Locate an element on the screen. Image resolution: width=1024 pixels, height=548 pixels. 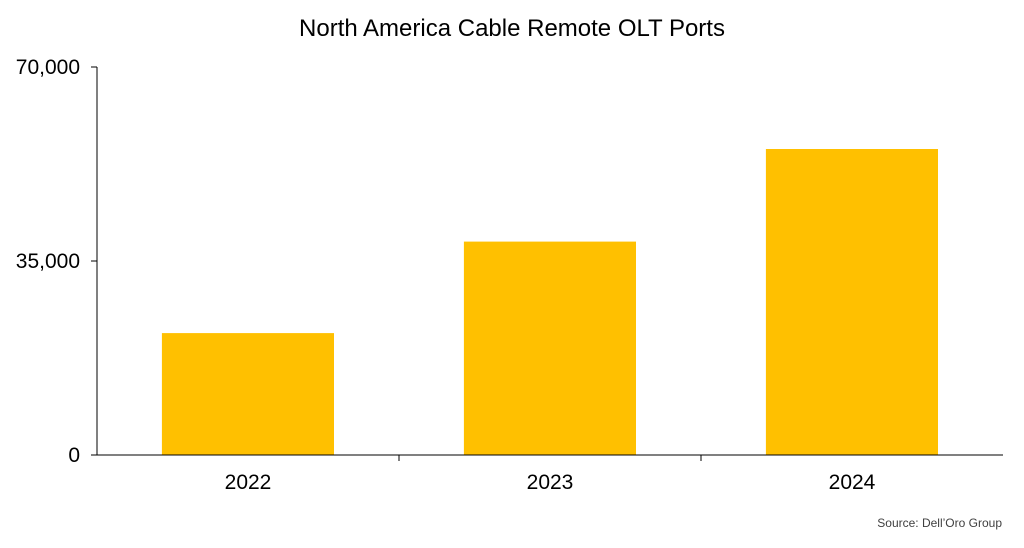
bar-2023 is located at coordinates (549, 348).